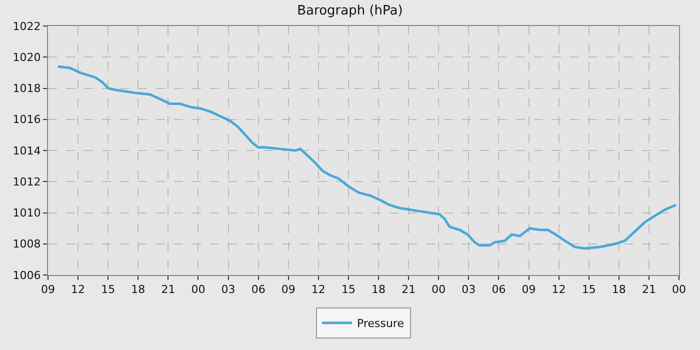 Image resolution: width=700 pixels, height=350 pixels. I want to click on y-tick-label: 1016, so click(26, 119).